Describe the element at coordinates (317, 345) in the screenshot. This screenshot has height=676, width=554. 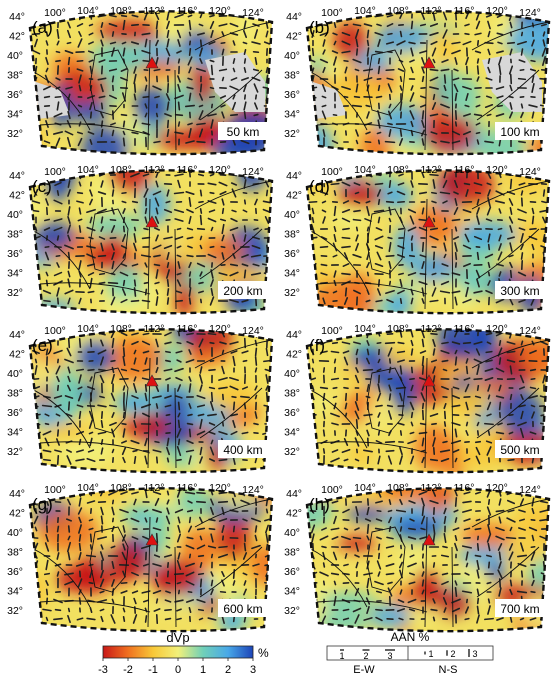
I see `panel-letter: (f)` at that location.